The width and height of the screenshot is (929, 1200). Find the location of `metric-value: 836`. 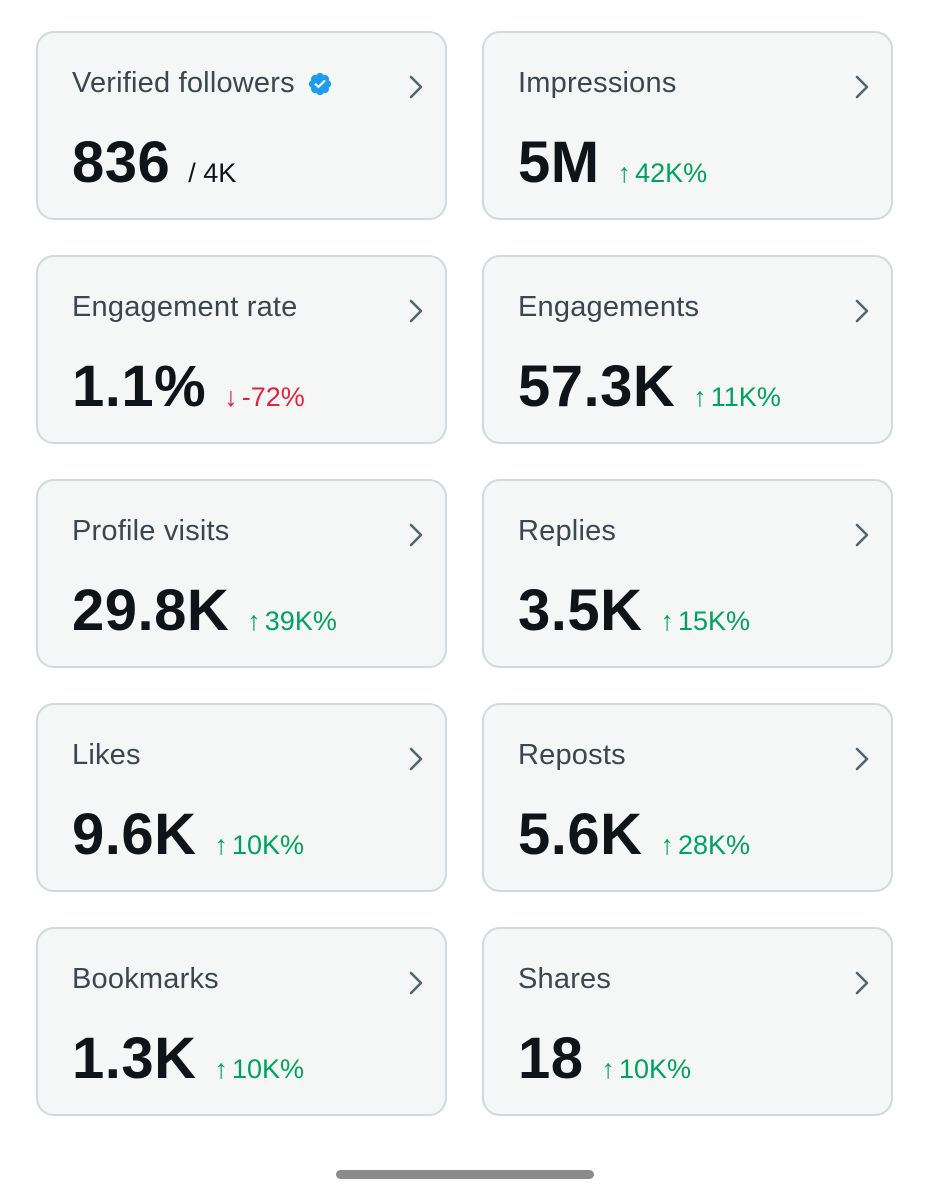

metric-value: 836 is located at coordinates (121, 162).